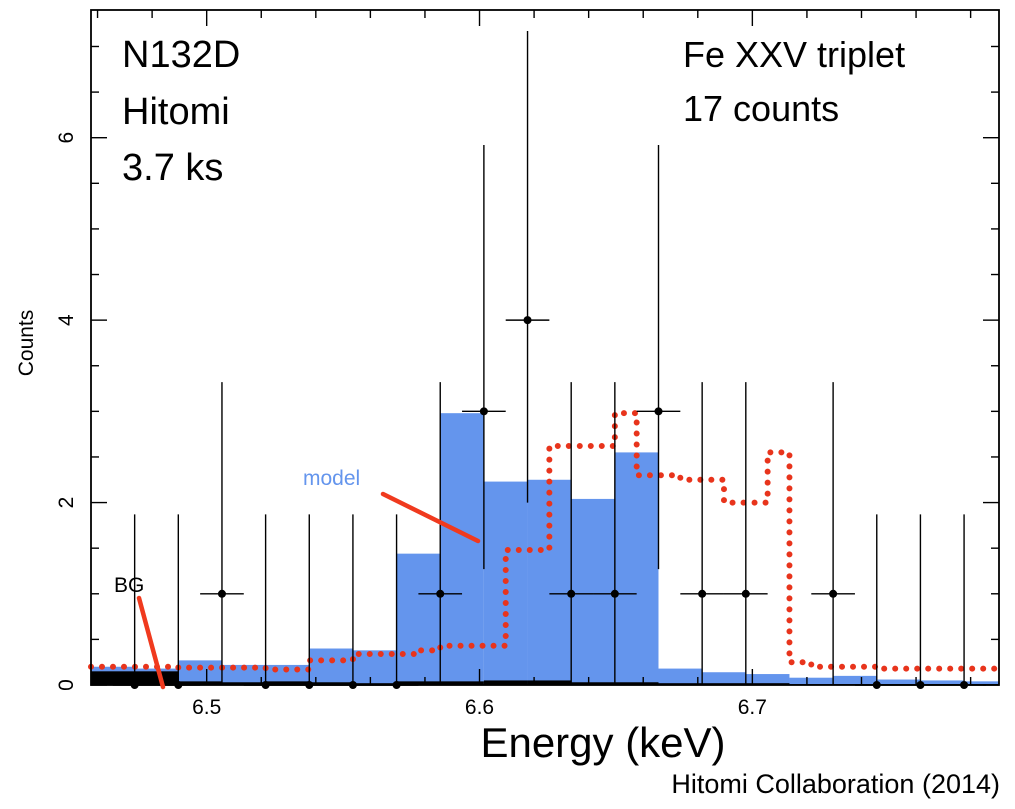 Image resolution: width=1015 pixels, height=809 pixels. What do you see at coordinates (66, 685) in the screenshot?
I see `y-tick-label: 0` at bounding box center [66, 685].